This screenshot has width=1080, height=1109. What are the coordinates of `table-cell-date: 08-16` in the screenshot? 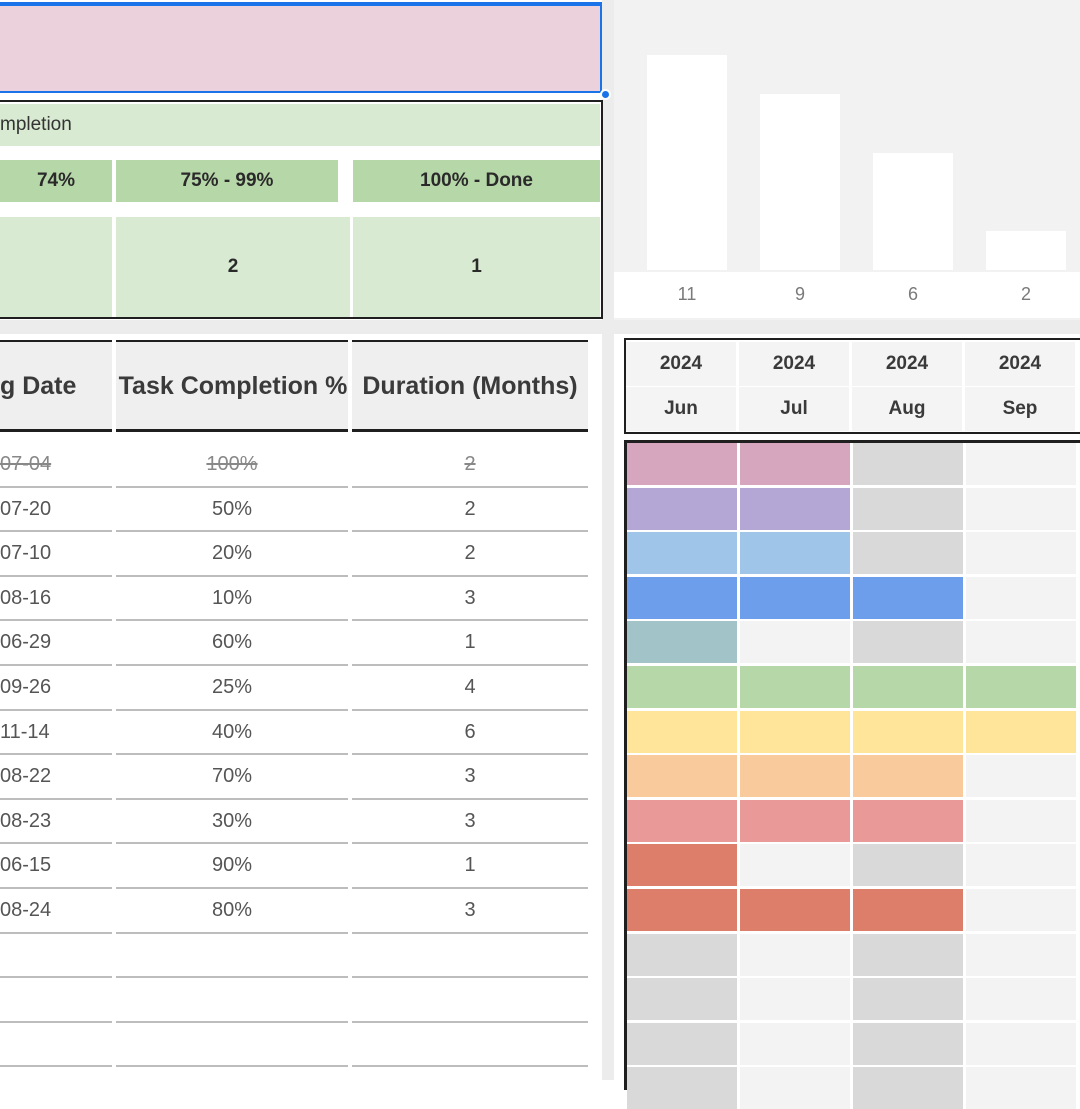 It's located at (26, 597).